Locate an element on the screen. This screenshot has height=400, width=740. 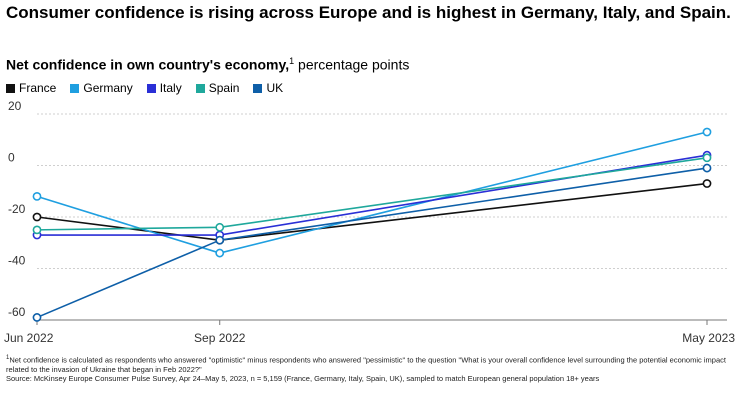
legend-item-france: France is located at coordinates (31, 88).